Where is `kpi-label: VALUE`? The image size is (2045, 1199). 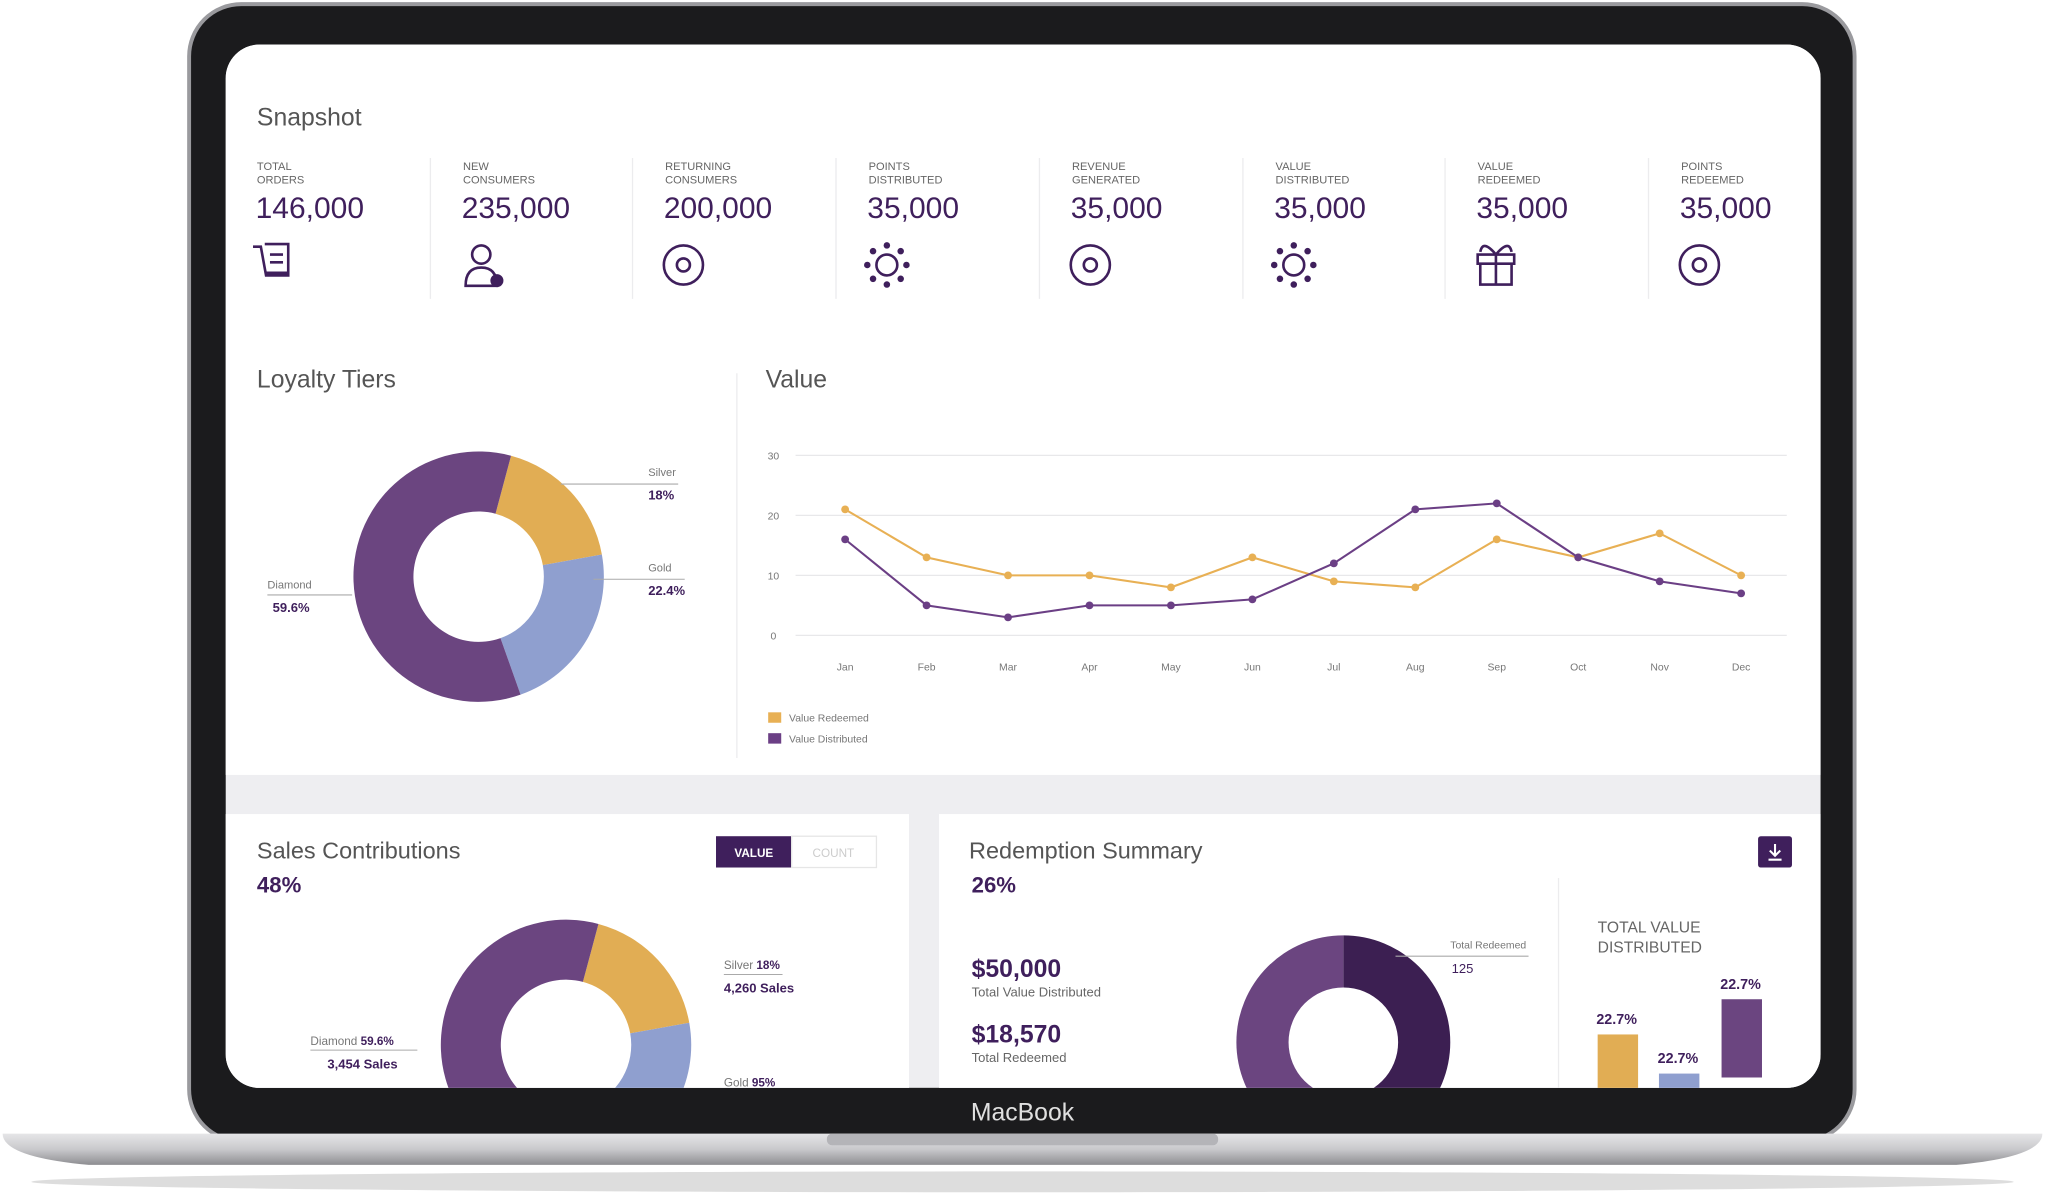 kpi-label: VALUE is located at coordinates (1496, 167).